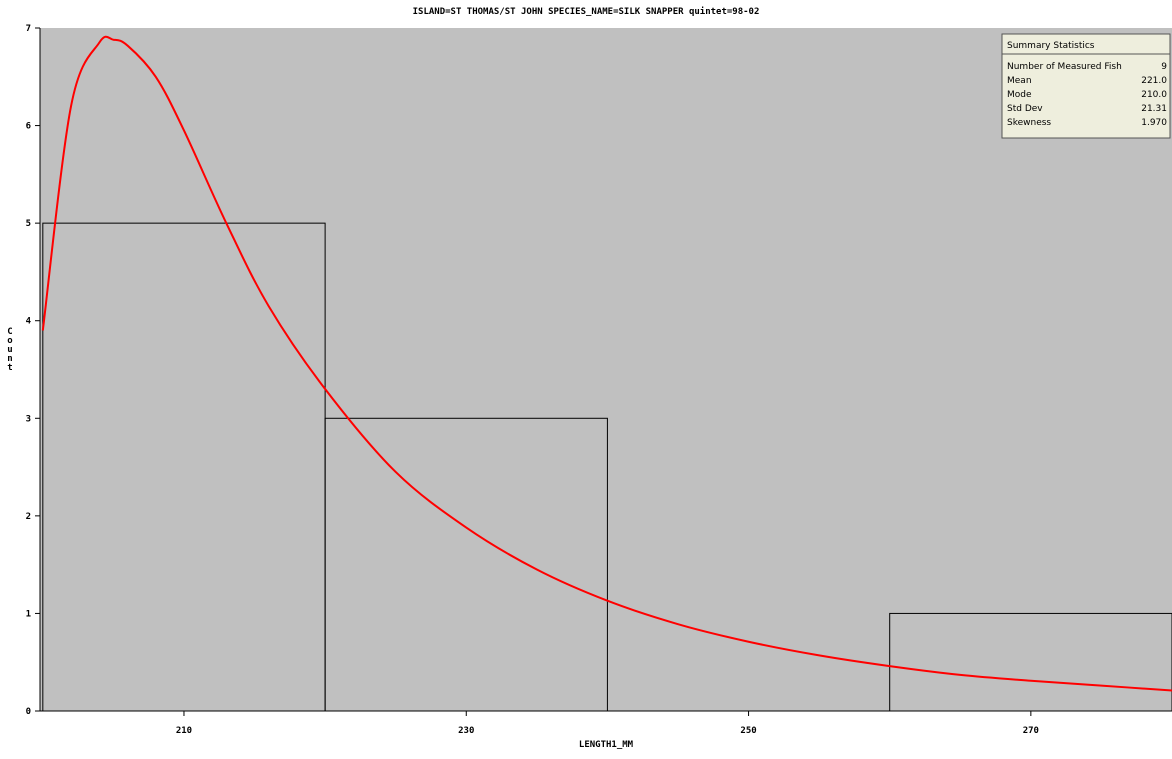  I want to click on x-tick-label: 210, so click(184, 731).